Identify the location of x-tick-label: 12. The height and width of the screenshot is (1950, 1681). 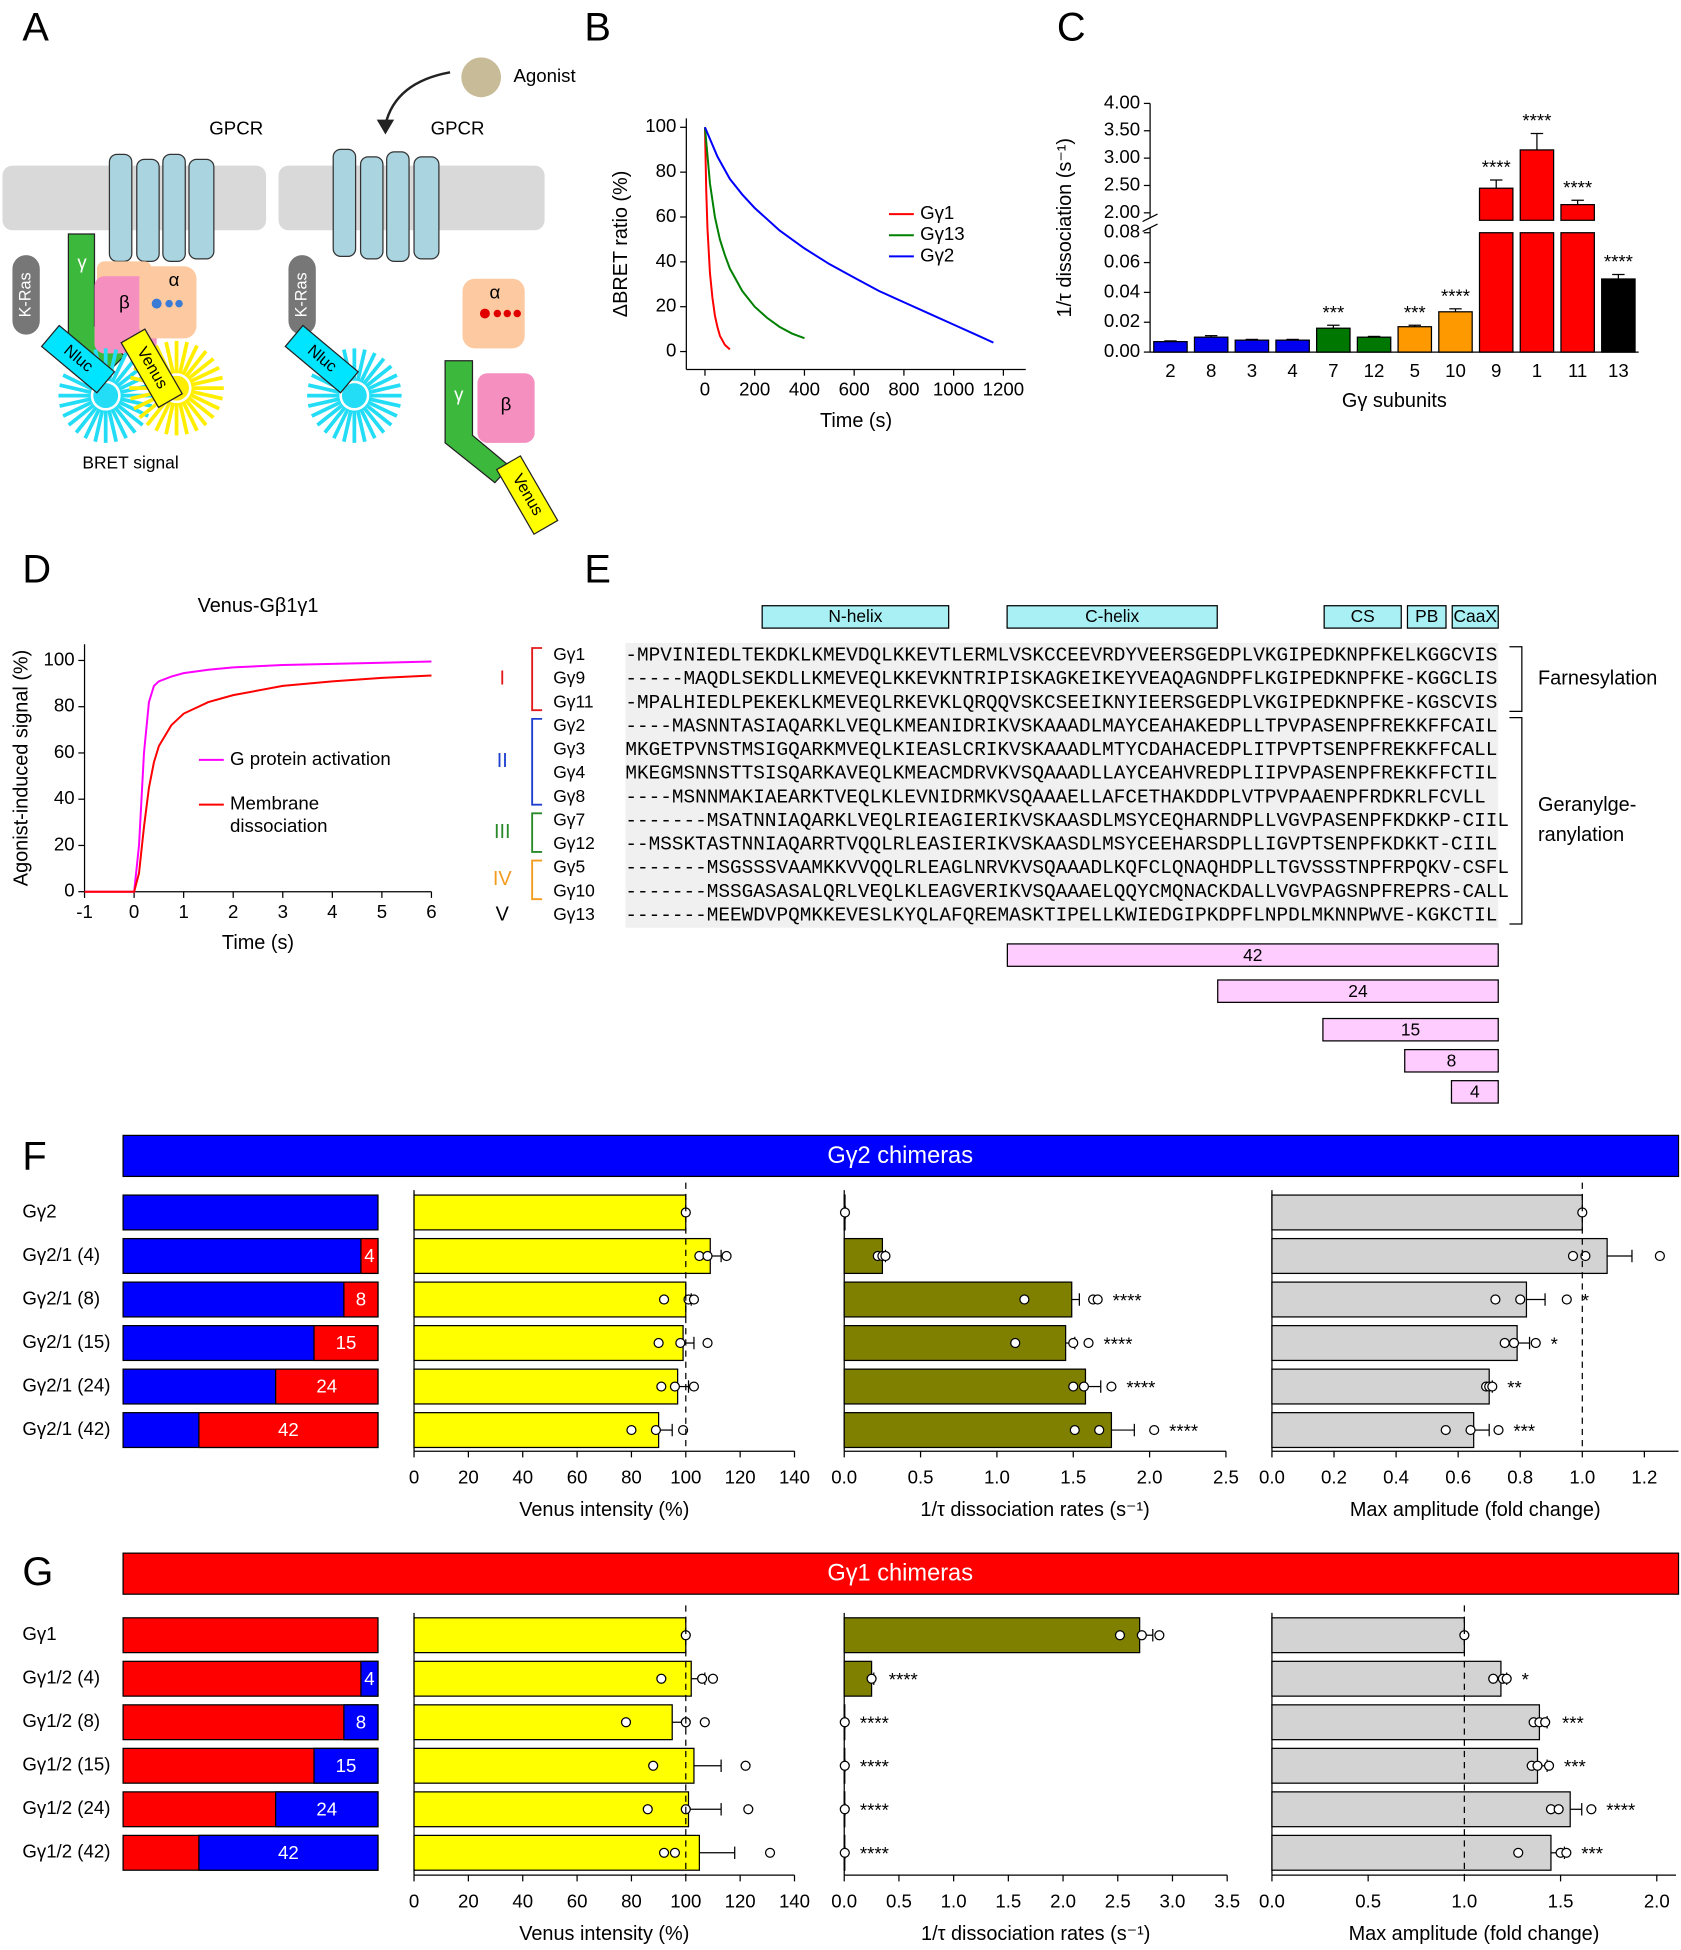
(1374, 370).